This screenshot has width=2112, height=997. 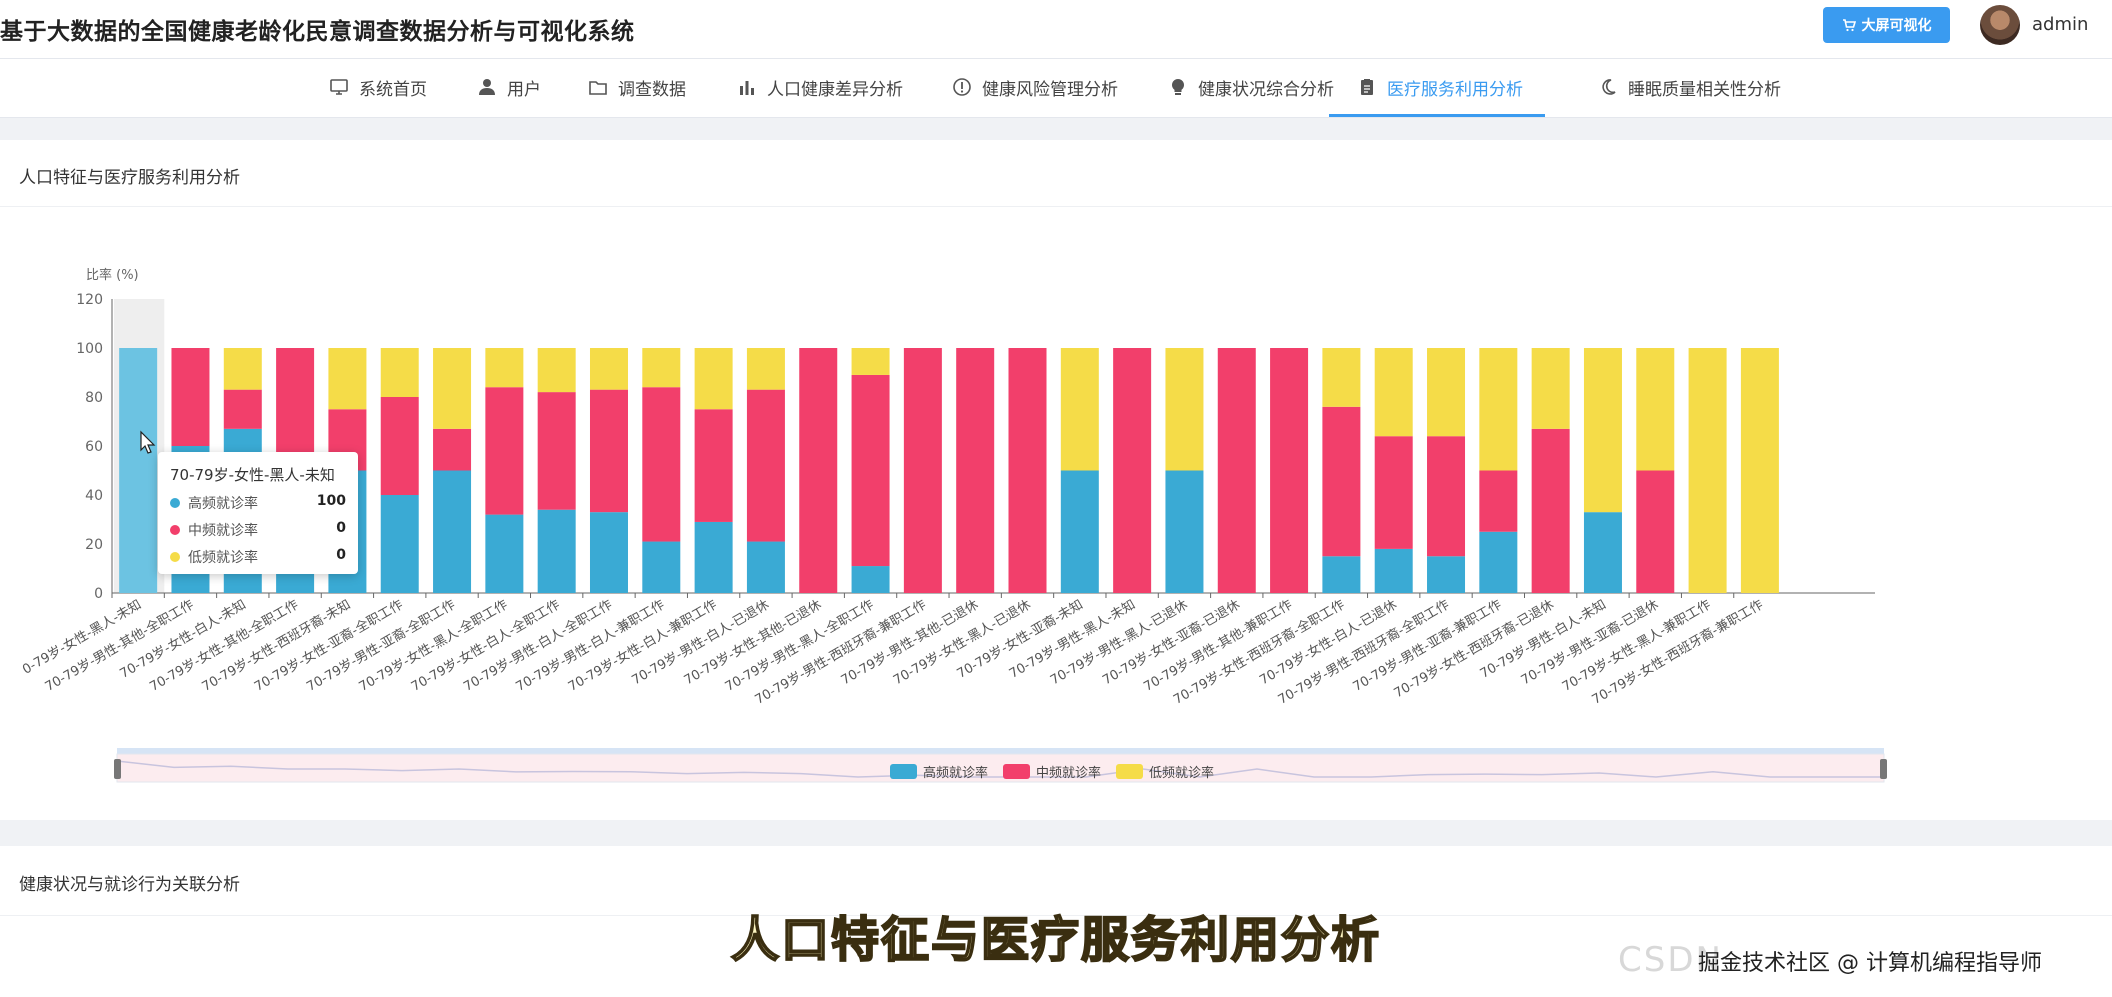 What do you see at coordinates (252, 475) in the screenshot?
I see `tooltip-title: 70-79岁-女性-黑人-未知` at bounding box center [252, 475].